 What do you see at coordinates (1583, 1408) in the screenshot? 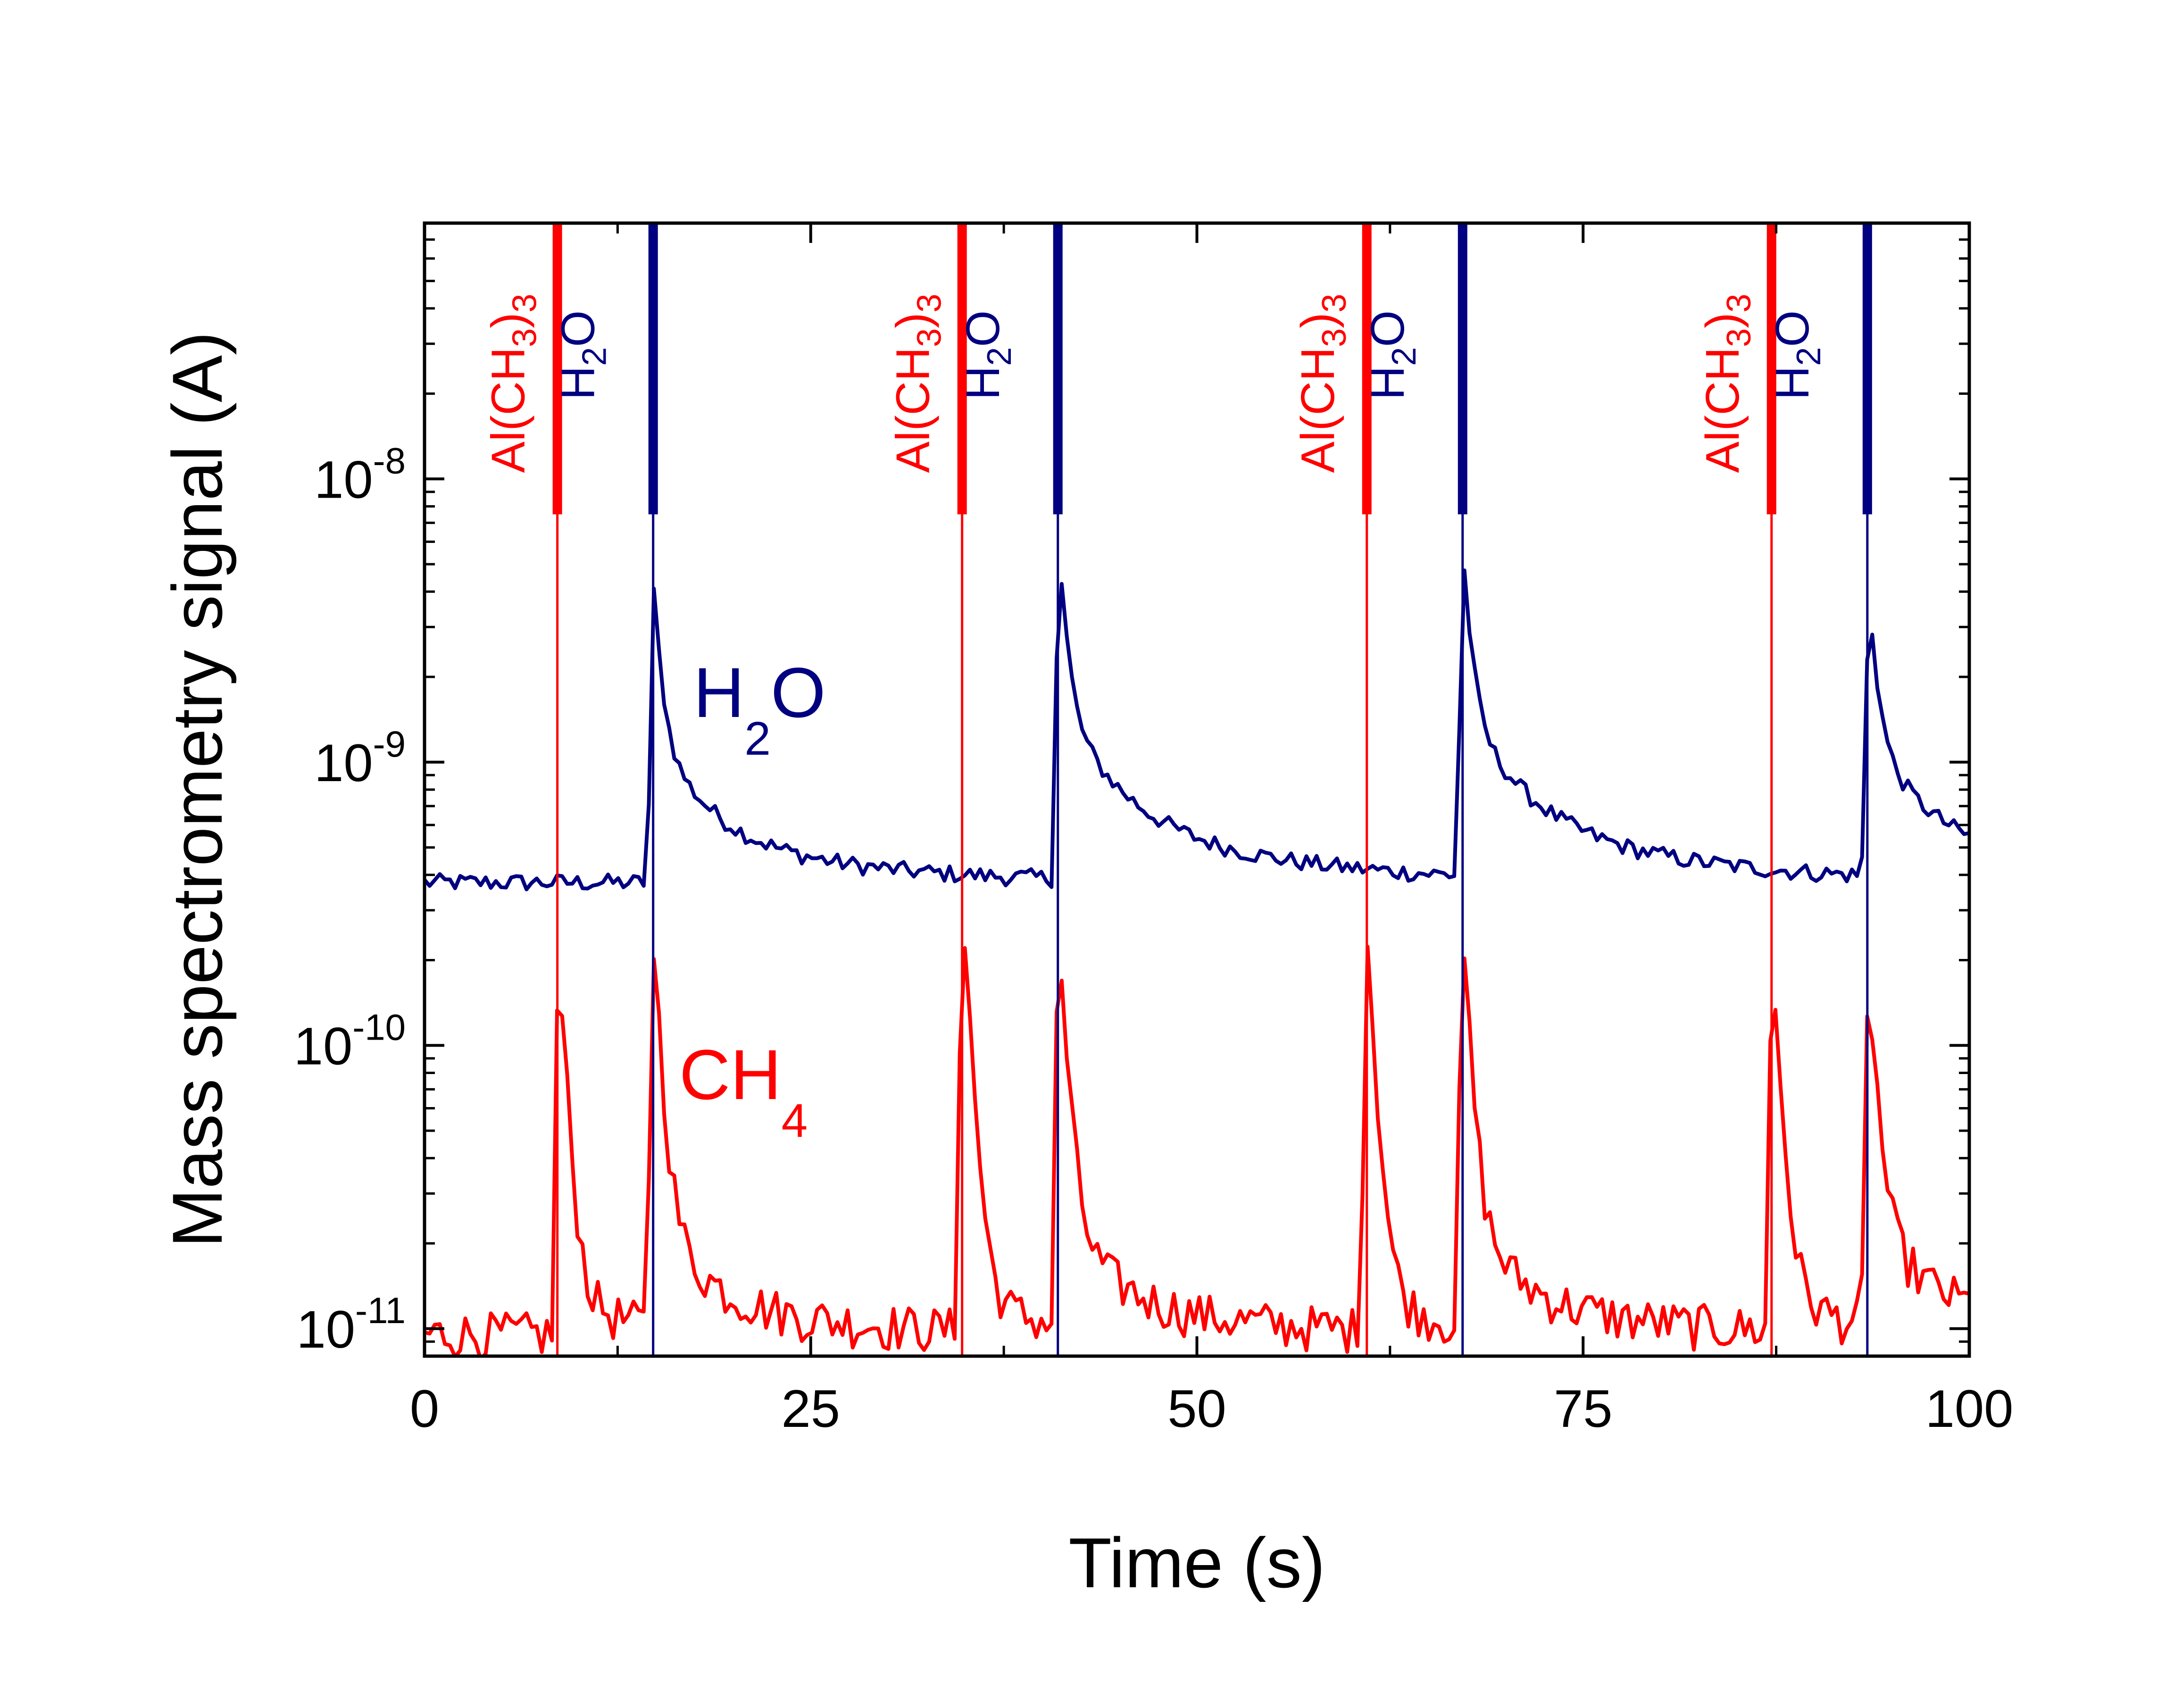
I see `x-tick-label: 75` at bounding box center [1583, 1408].